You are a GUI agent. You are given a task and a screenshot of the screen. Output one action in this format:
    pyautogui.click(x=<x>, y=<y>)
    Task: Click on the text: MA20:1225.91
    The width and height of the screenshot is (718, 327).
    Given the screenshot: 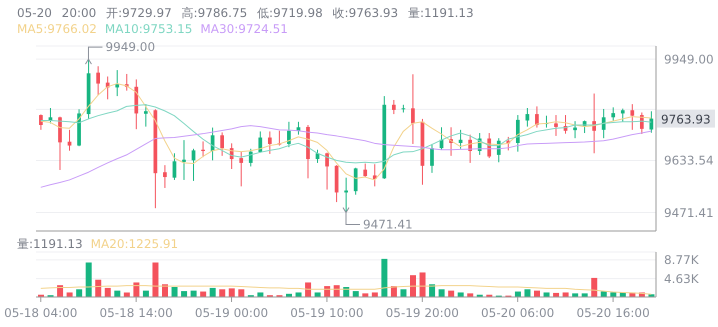 What is the action you would take?
    pyautogui.click(x=134, y=244)
    